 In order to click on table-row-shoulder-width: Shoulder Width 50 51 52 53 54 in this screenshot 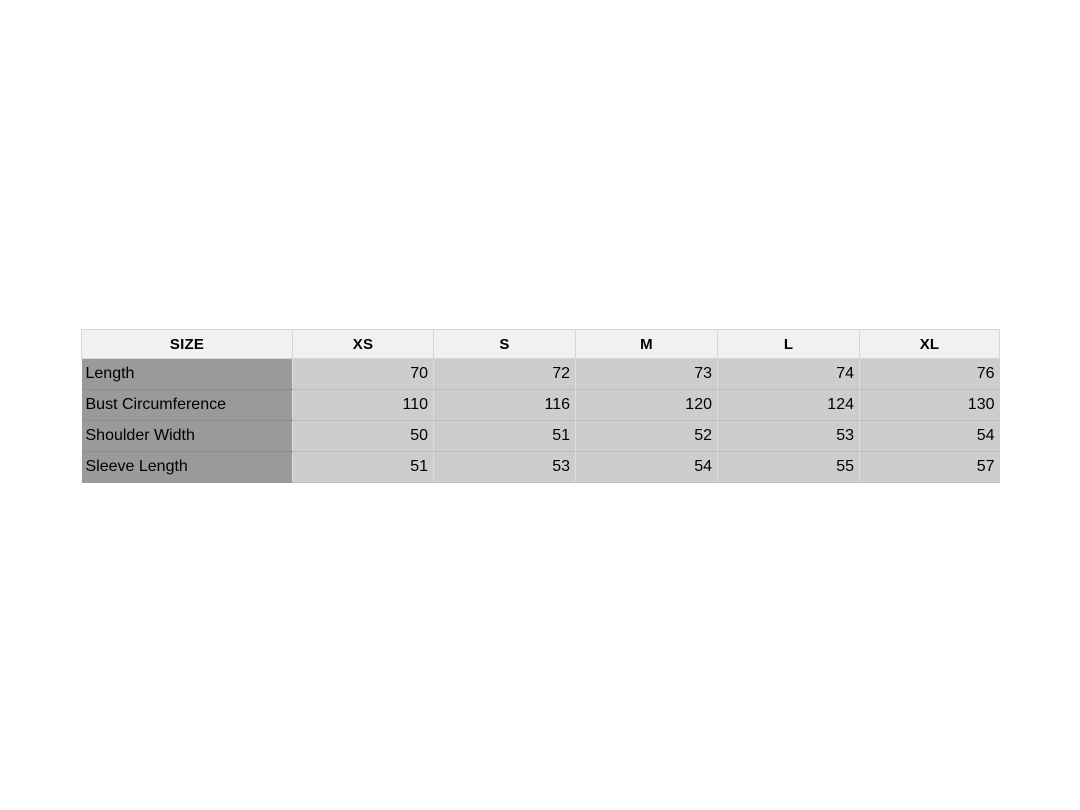, I will do `click(540, 436)`.